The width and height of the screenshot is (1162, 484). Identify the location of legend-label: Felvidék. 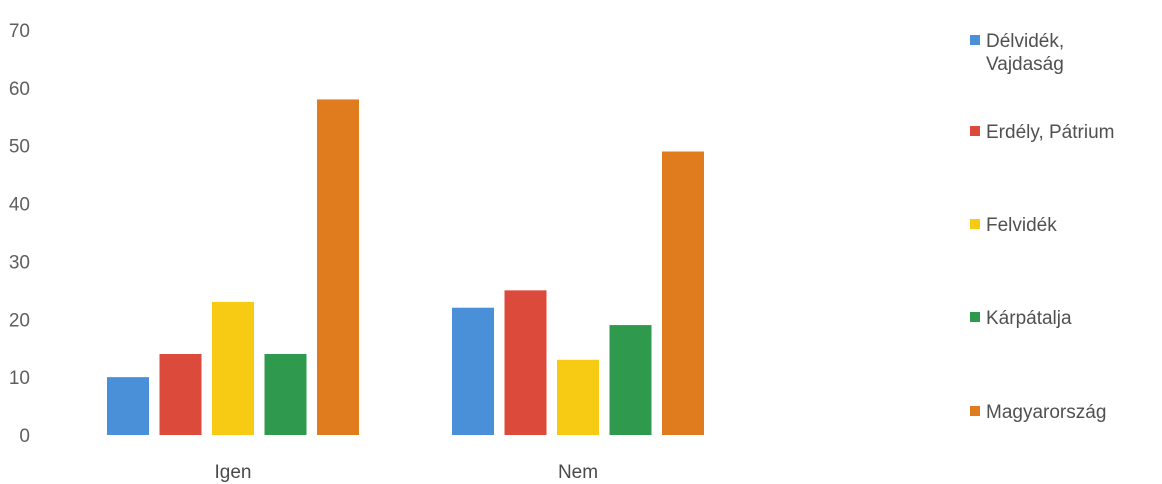
(1021, 225).